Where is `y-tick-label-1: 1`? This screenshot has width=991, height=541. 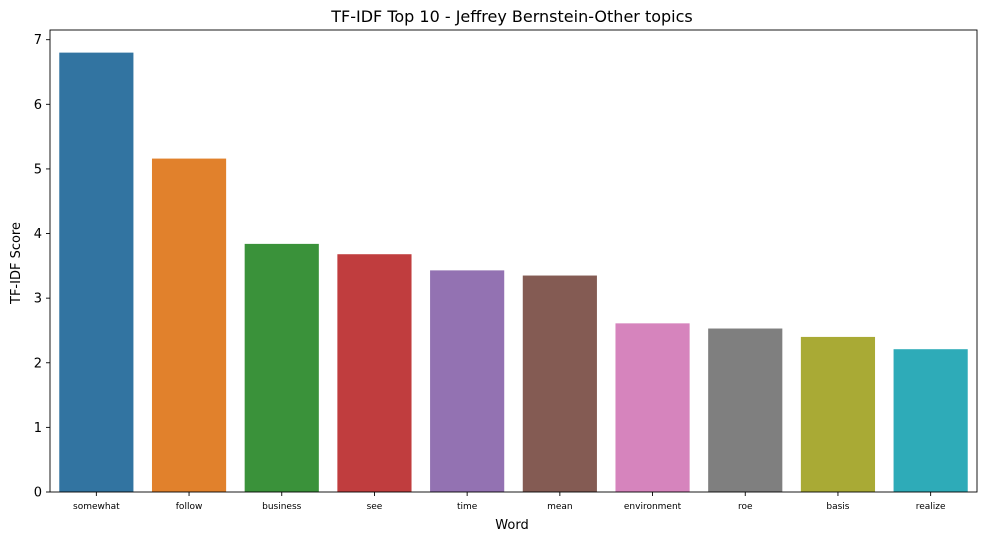 y-tick-label-1: 1 is located at coordinates (38, 428).